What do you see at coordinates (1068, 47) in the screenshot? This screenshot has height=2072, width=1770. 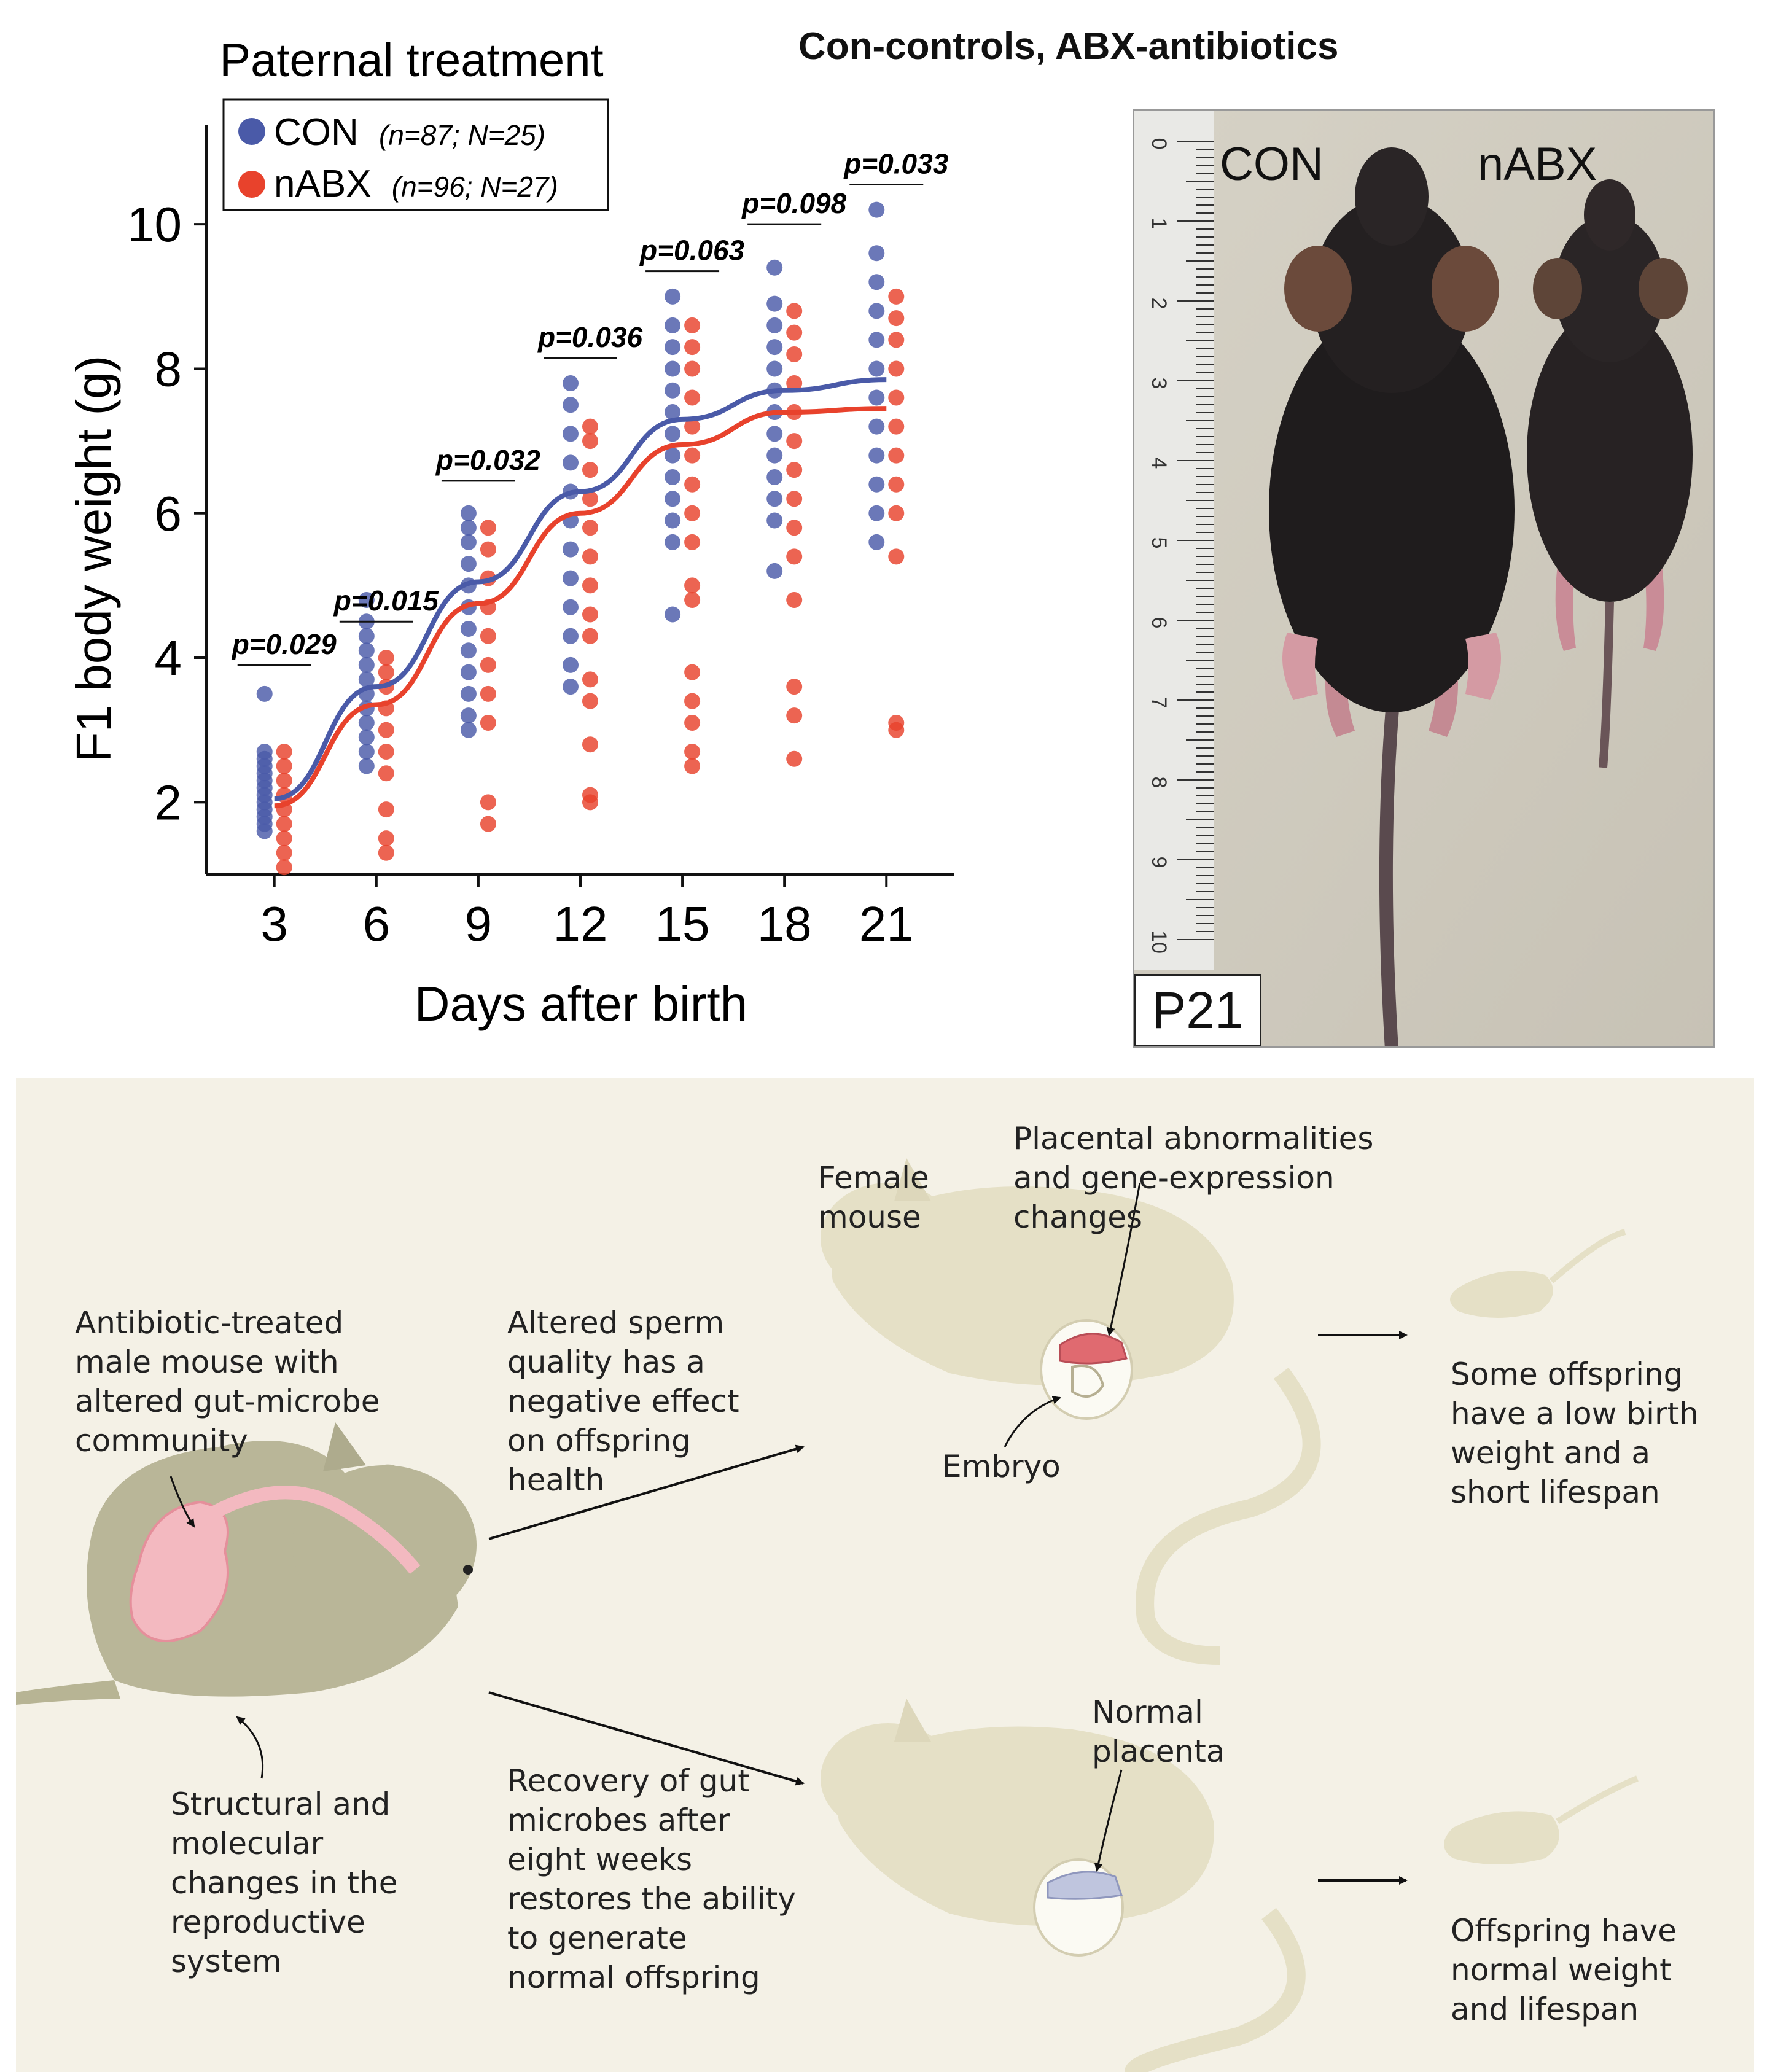 I see `figure-header-title: Con-controls, ABX-antibiotics` at bounding box center [1068, 47].